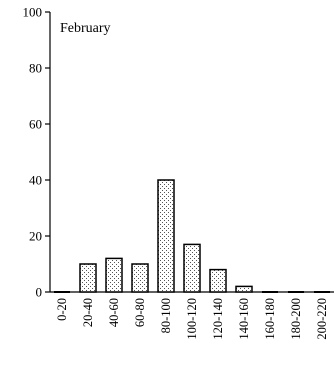 The width and height of the screenshot is (334, 366). What do you see at coordinates (35, 180) in the screenshot?
I see `y-tick-label: 40` at bounding box center [35, 180].